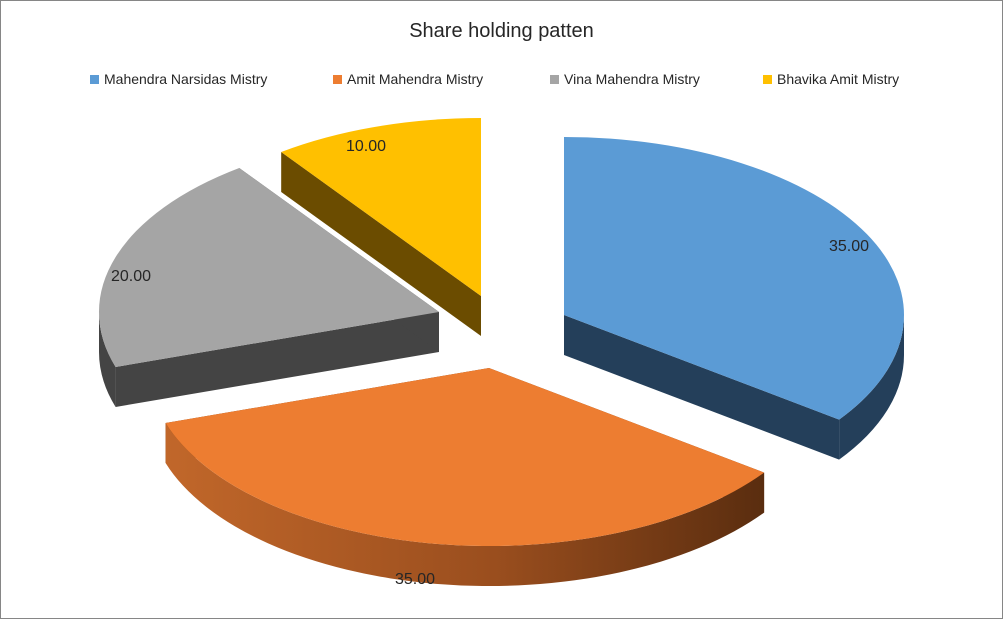 This screenshot has height=619, width=1003. Describe the element at coordinates (131, 276) in the screenshot. I see `data-label-vina-mahendra-mistry: 20.00` at that location.